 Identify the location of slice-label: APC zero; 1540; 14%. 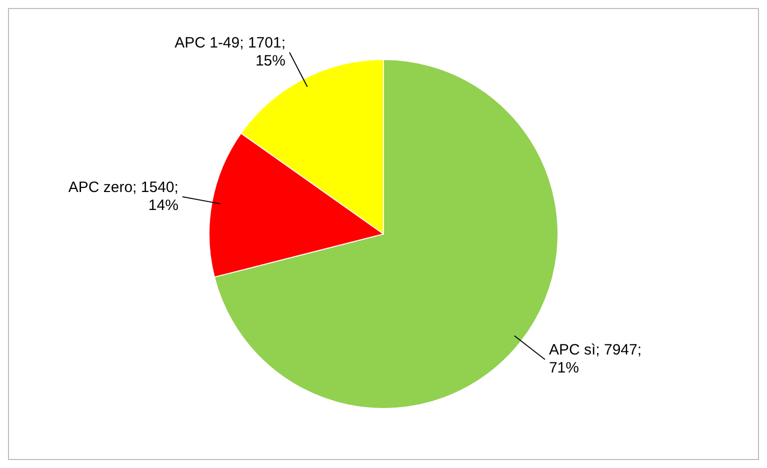
(123, 196).